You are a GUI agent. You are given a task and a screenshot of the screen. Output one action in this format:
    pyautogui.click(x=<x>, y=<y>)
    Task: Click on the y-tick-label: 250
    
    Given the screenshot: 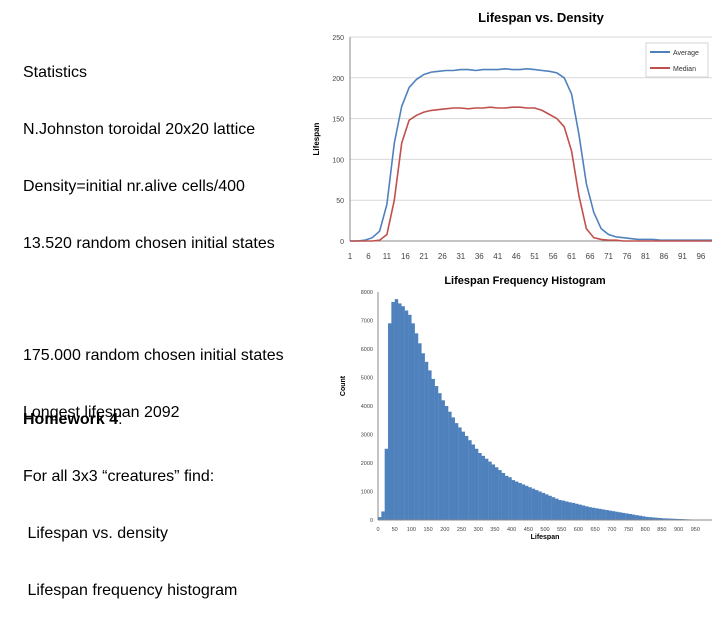 What is the action you would take?
    pyautogui.click(x=338, y=38)
    